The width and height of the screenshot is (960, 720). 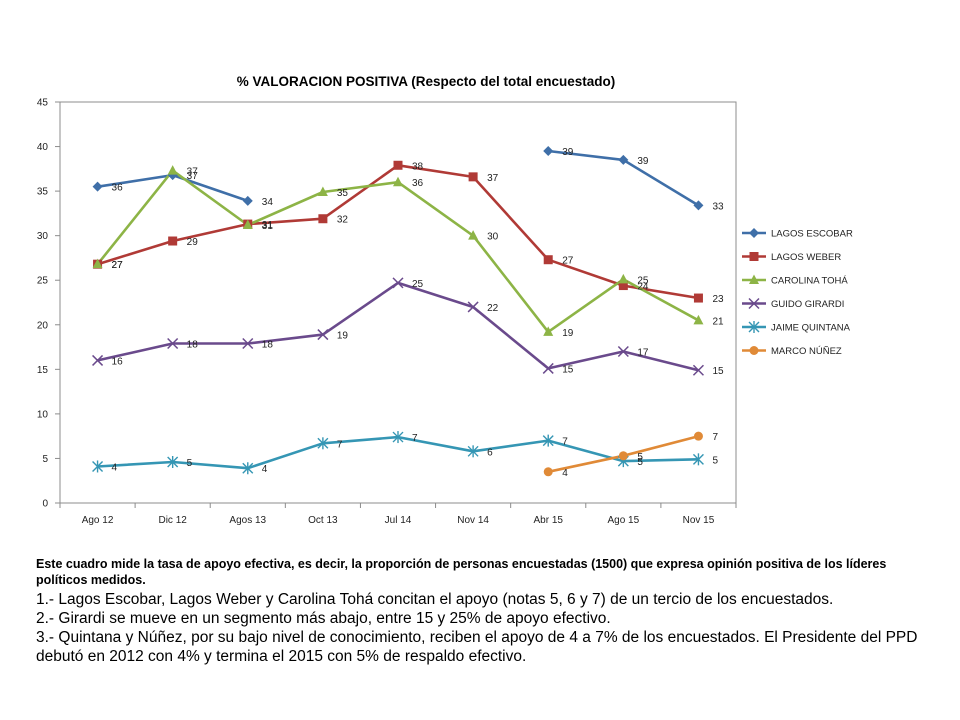 I want to click on series-line-carolina-toha, so click(x=398, y=251).